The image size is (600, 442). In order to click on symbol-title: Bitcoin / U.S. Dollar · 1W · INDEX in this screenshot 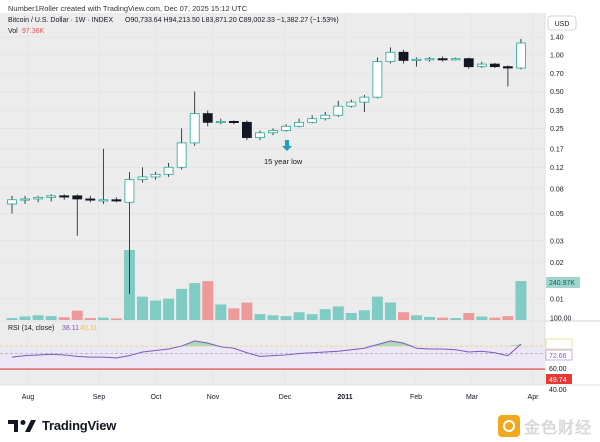, I will do `click(60, 20)`.